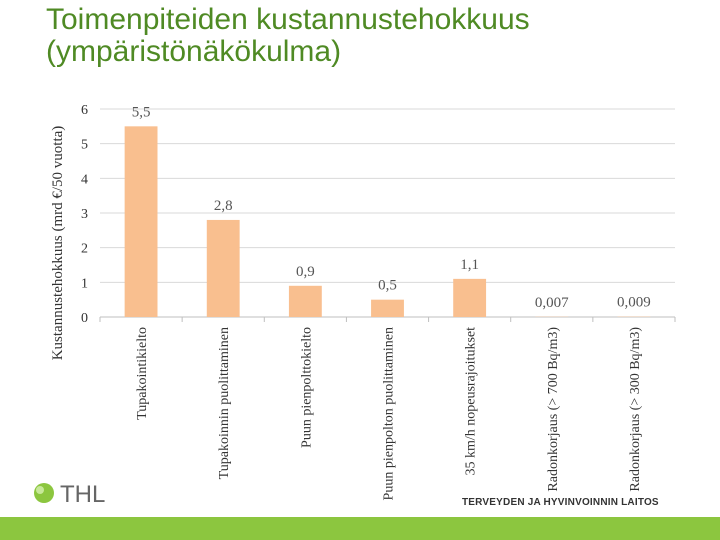 The height and width of the screenshot is (540, 720). Describe the element at coordinates (84, 214) in the screenshot. I see `y-tick-label: 3` at that location.